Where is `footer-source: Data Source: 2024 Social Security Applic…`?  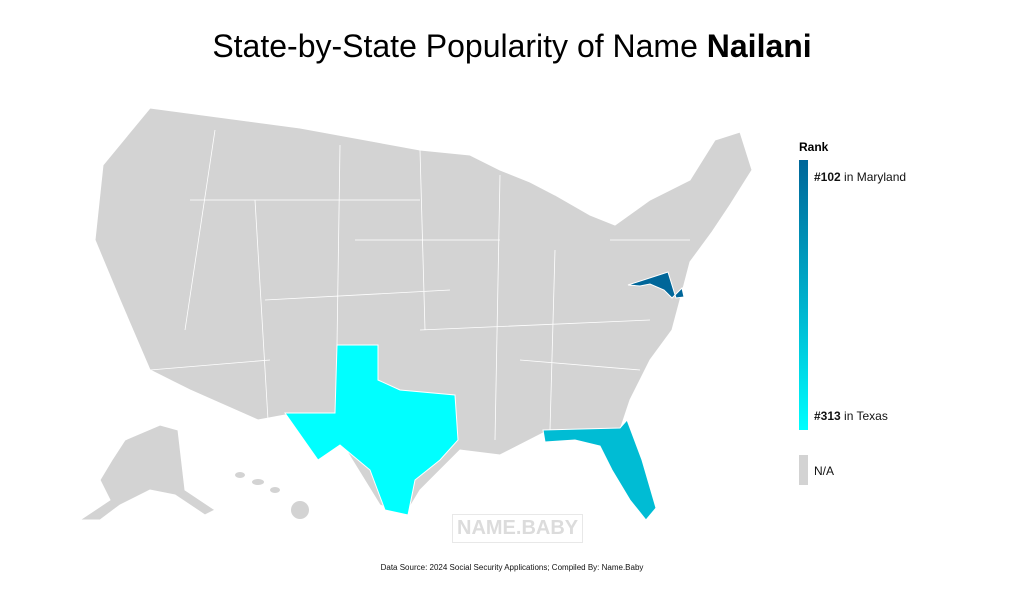 footer-source: Data Source: 2024 Social Security Applic… is located at coordinates (512, 567).